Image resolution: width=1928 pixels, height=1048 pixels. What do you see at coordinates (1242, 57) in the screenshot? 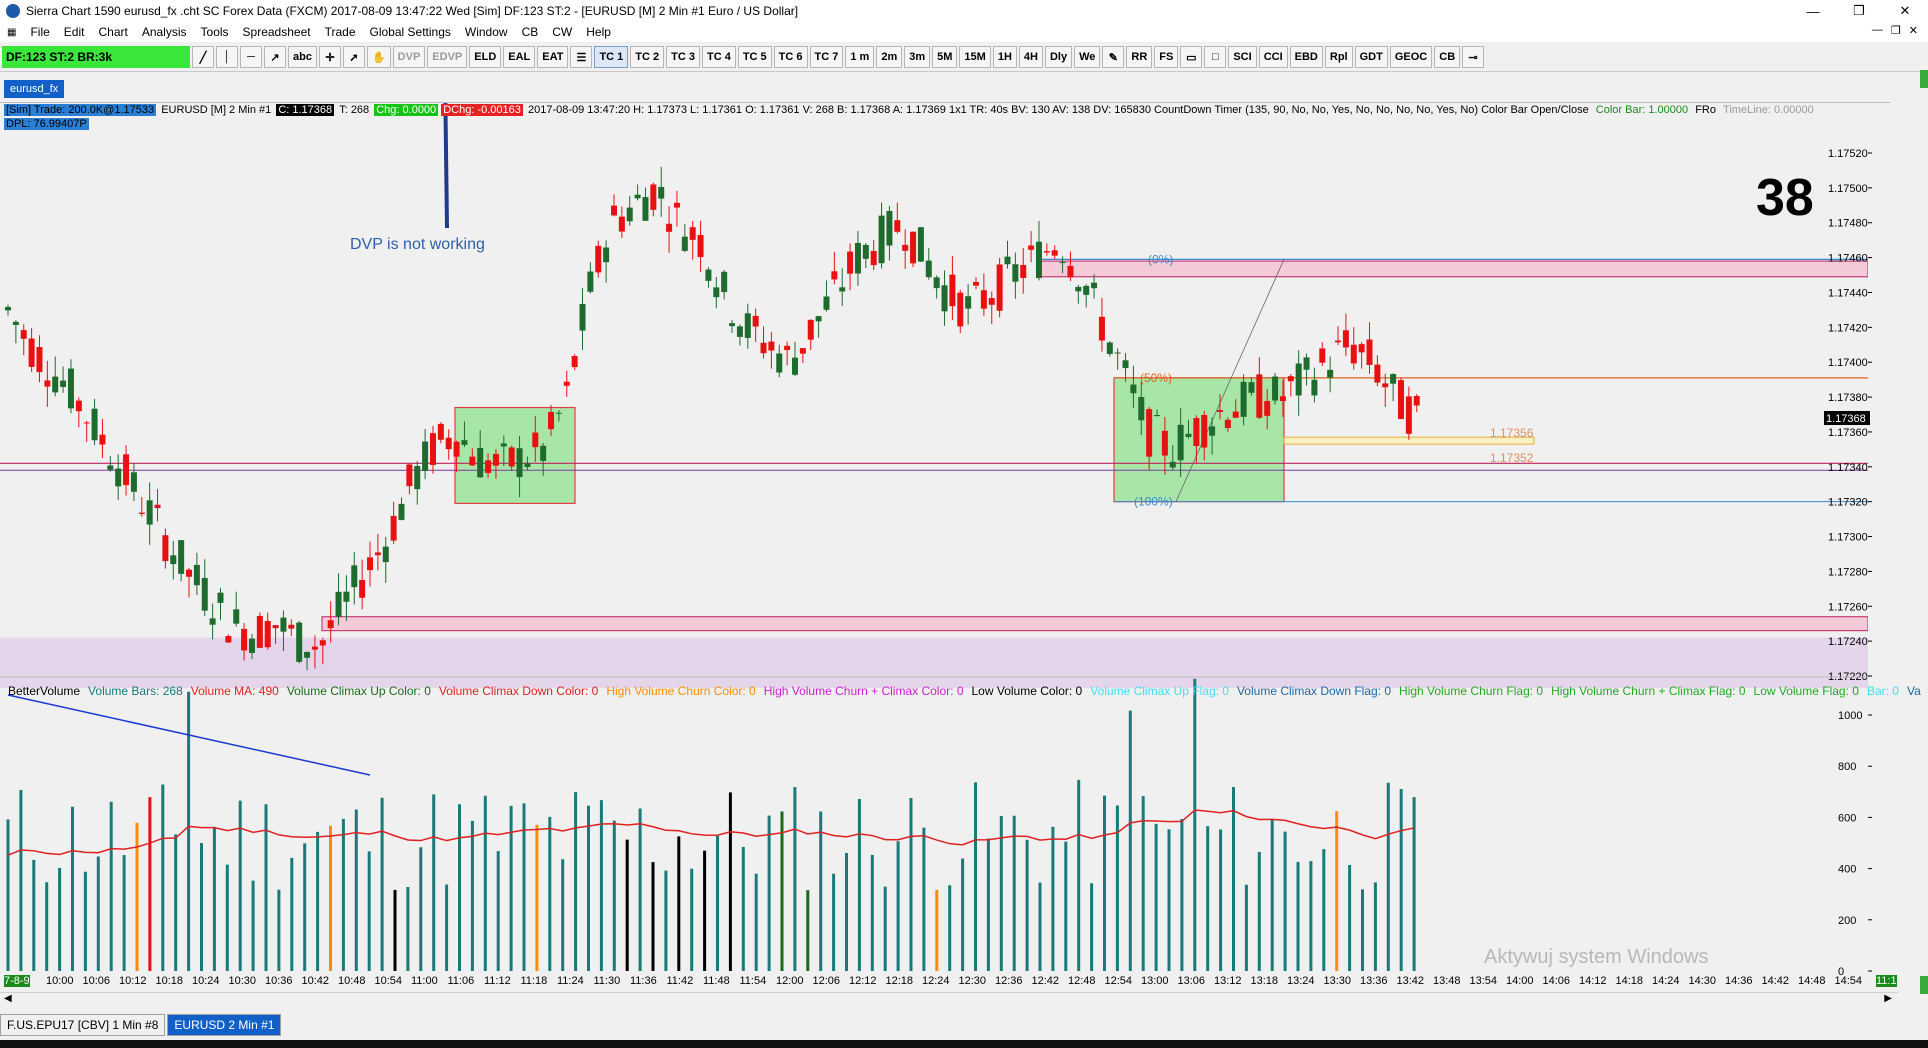
I see `tb-sci-button: SCI` at bounding box center [1242, 57].